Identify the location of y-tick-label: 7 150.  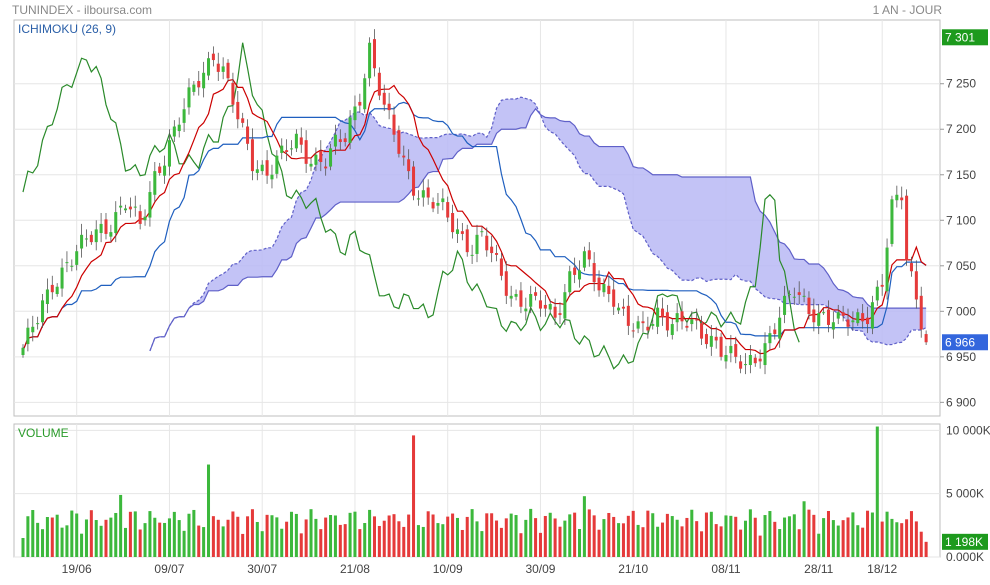
(961, 175).